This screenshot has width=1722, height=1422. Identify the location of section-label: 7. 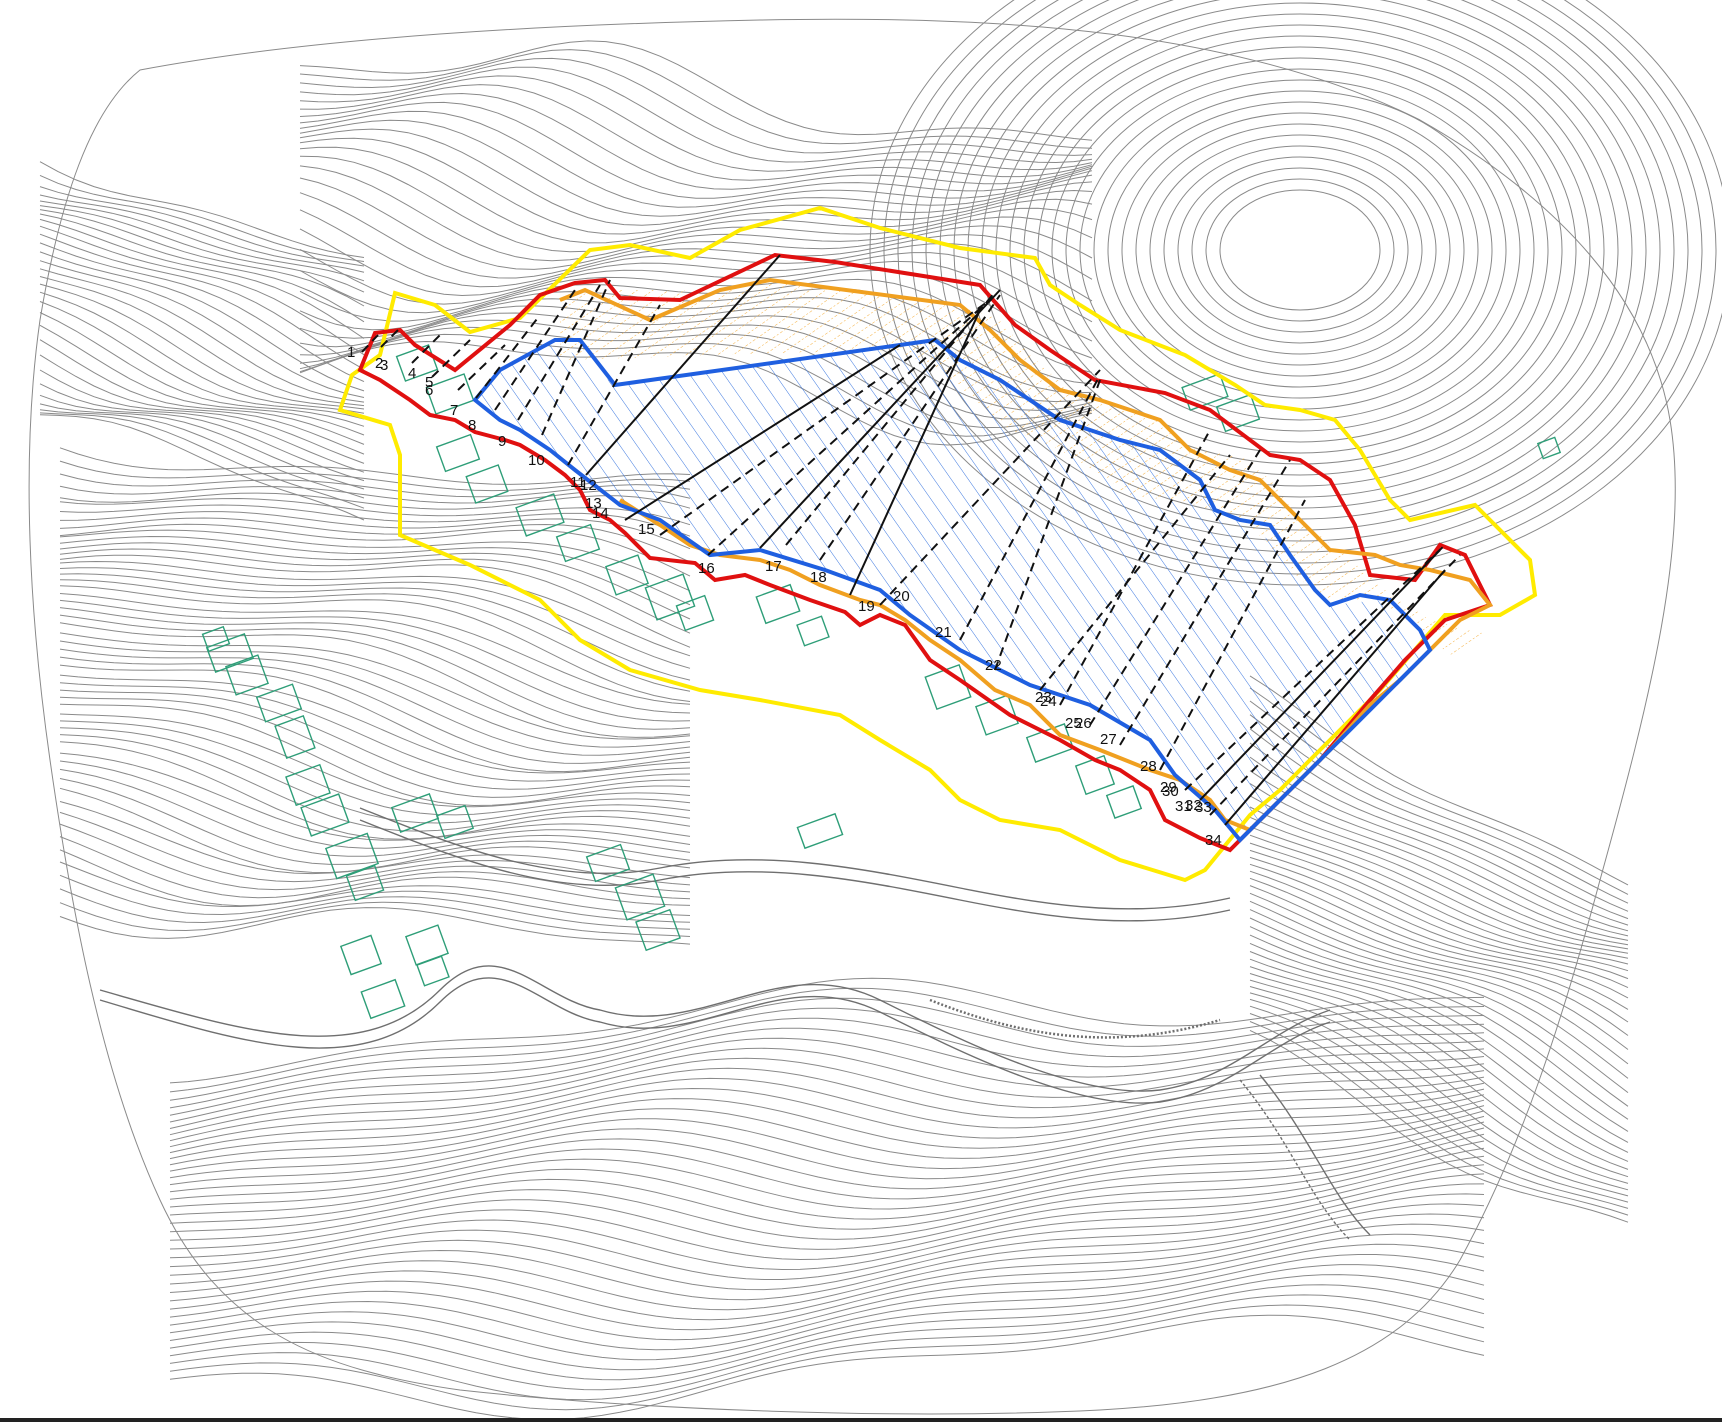
(454, 410).